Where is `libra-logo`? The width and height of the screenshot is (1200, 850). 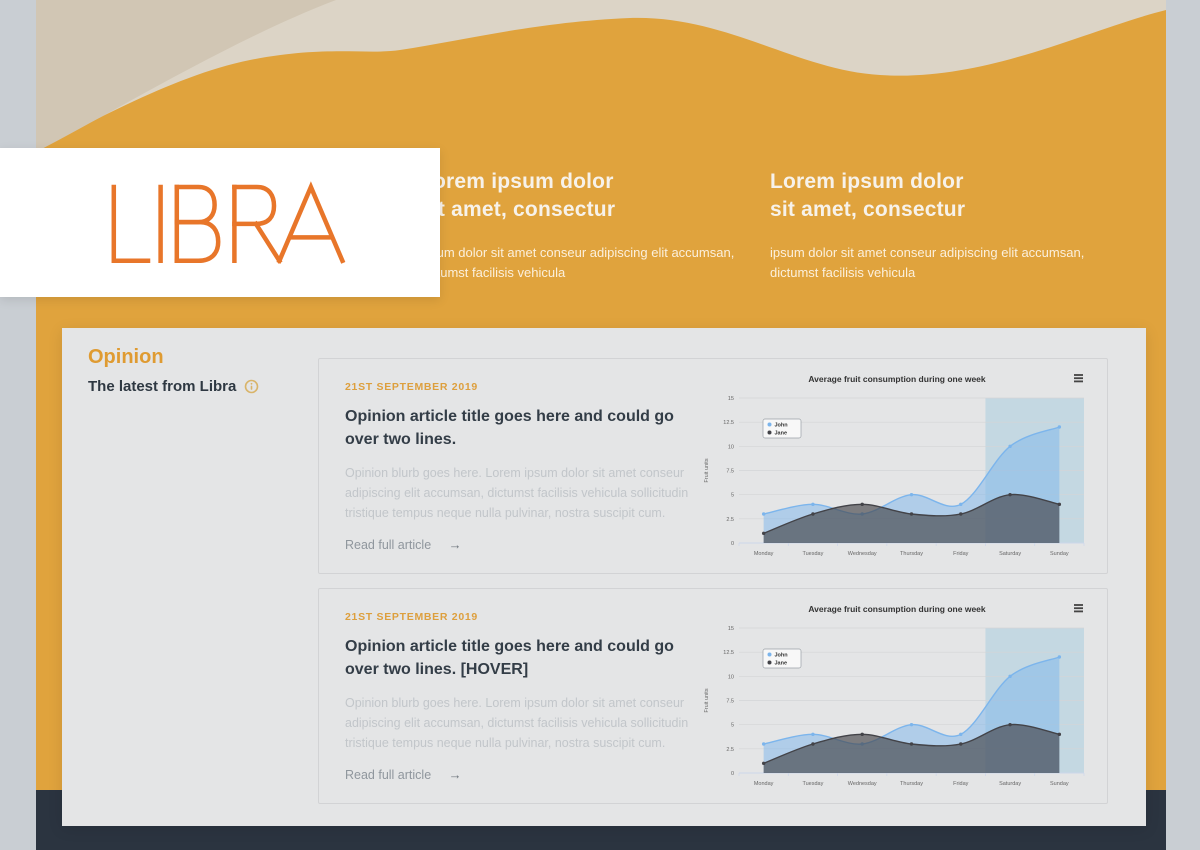
libra-logo is located at coordinates (220, 222).